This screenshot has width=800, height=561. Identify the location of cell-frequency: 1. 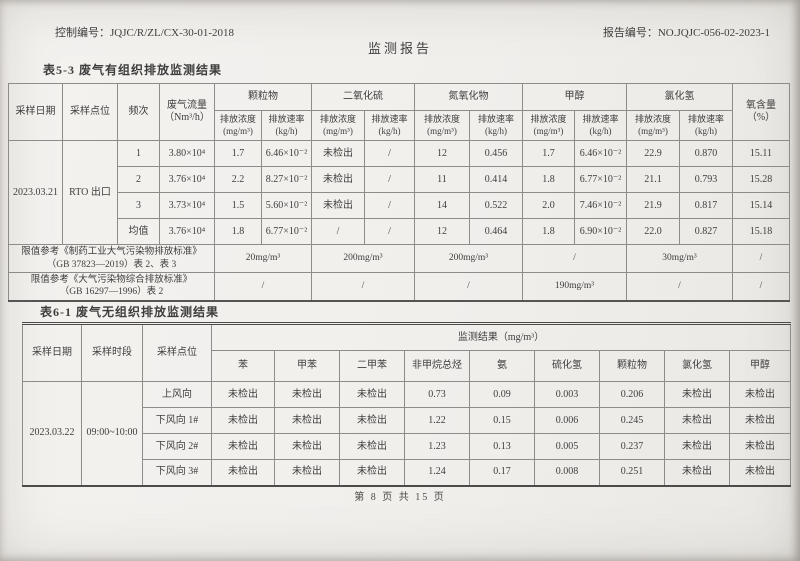
(138, 153).